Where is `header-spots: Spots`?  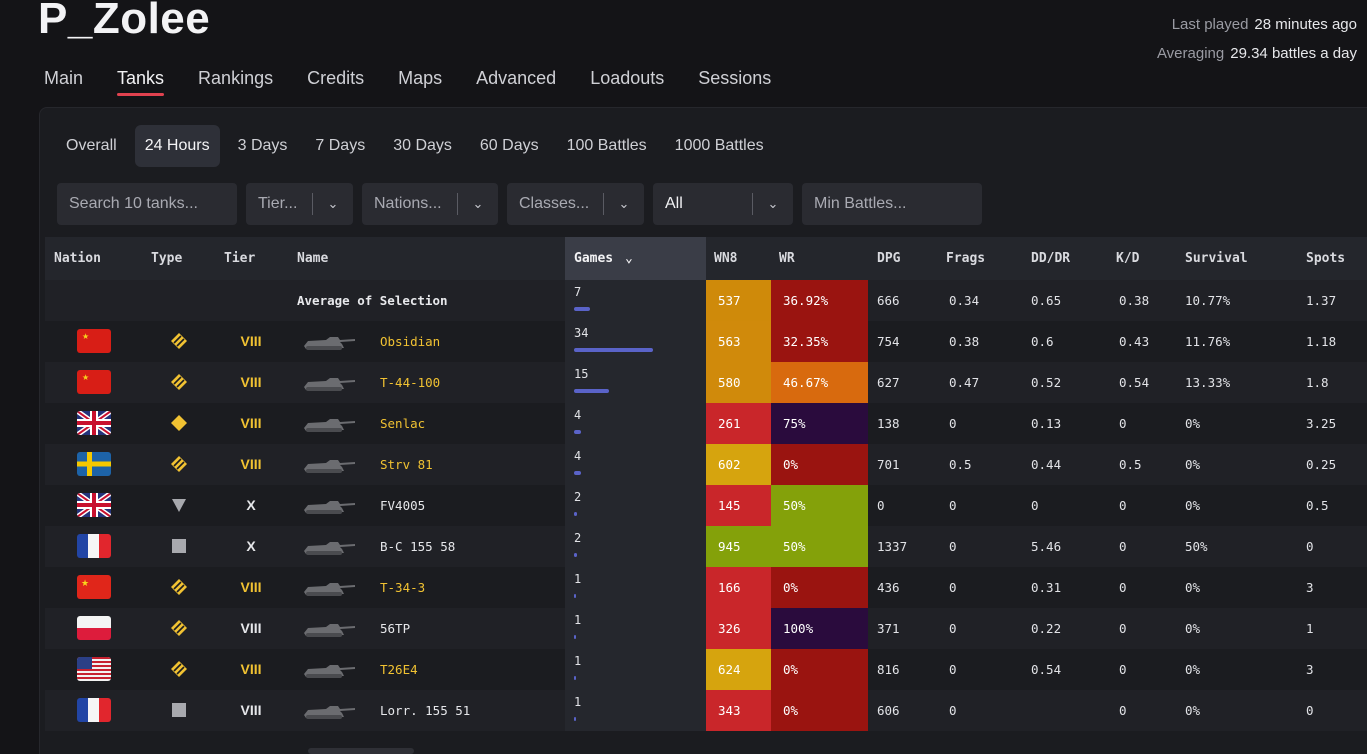 header-spots: Spots is located at coordinates (1326, 258).